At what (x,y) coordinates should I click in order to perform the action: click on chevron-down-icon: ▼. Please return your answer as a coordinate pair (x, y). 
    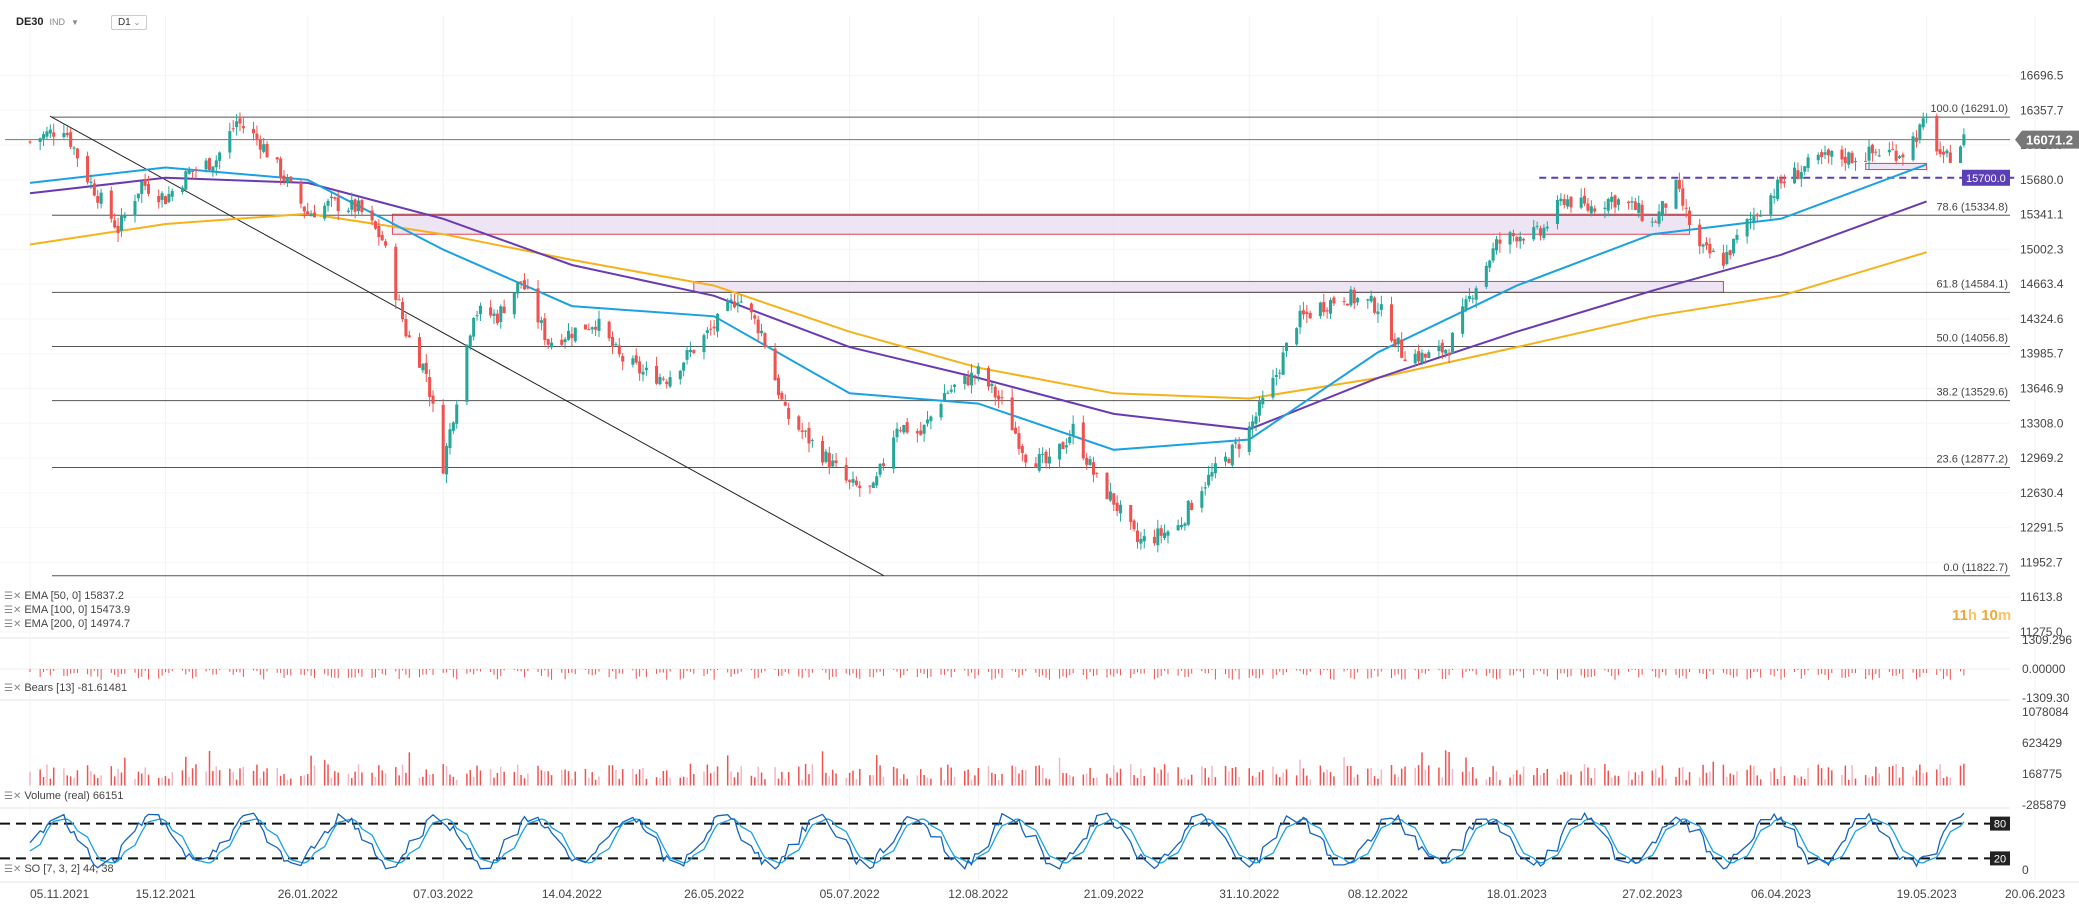
    Looking at the image, I should click on (75, 22).